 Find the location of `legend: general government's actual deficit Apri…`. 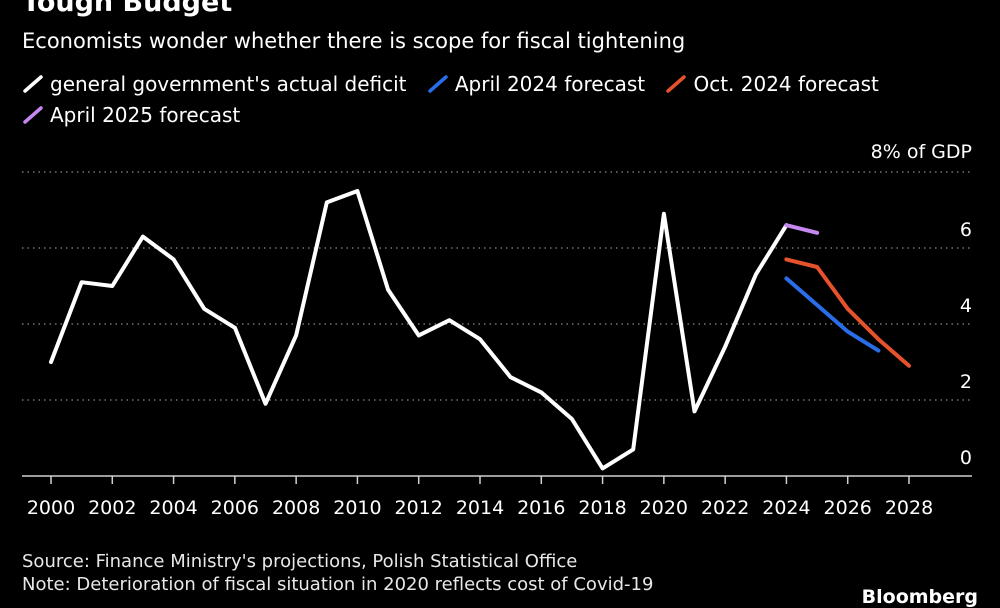

legend: general government's actual deficit Apri… is located at coordinates (502, 101).